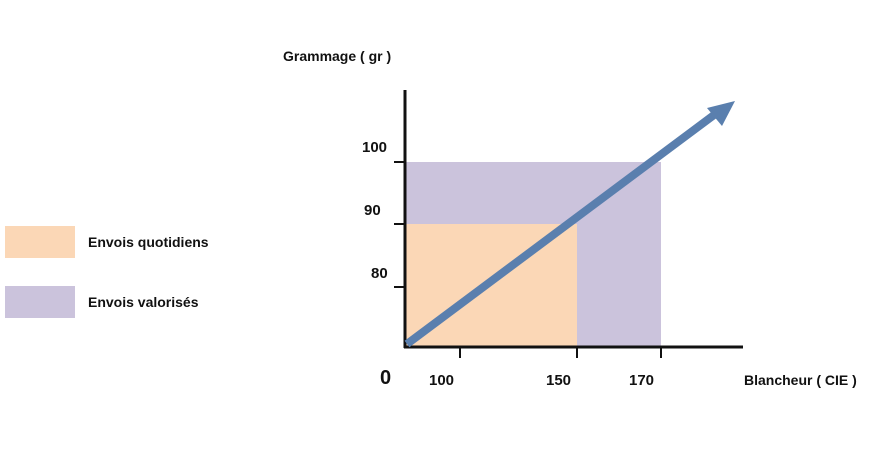  I want to click on y-axis-label: Grammage ( gr ), so click(337, 56).